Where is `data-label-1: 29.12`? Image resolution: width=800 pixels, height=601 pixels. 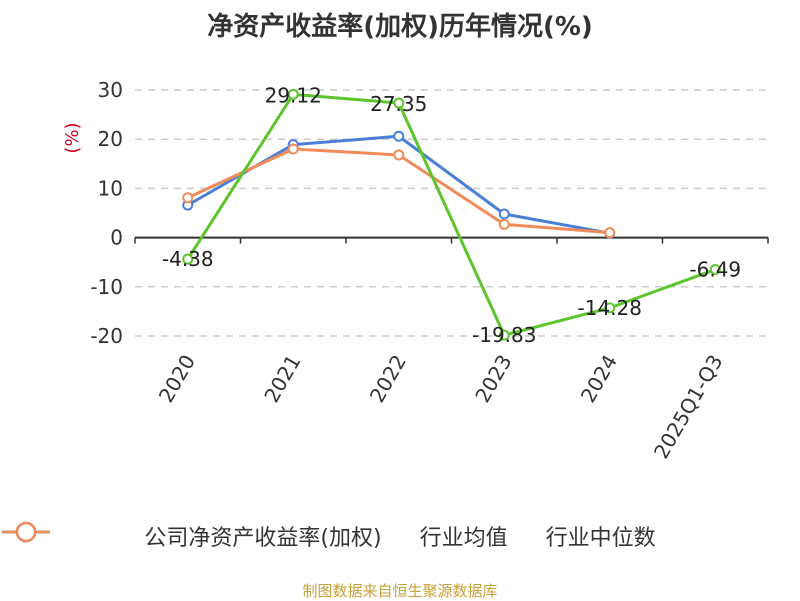
data-label-1: 29.12 is located at coordinates (293, 95).